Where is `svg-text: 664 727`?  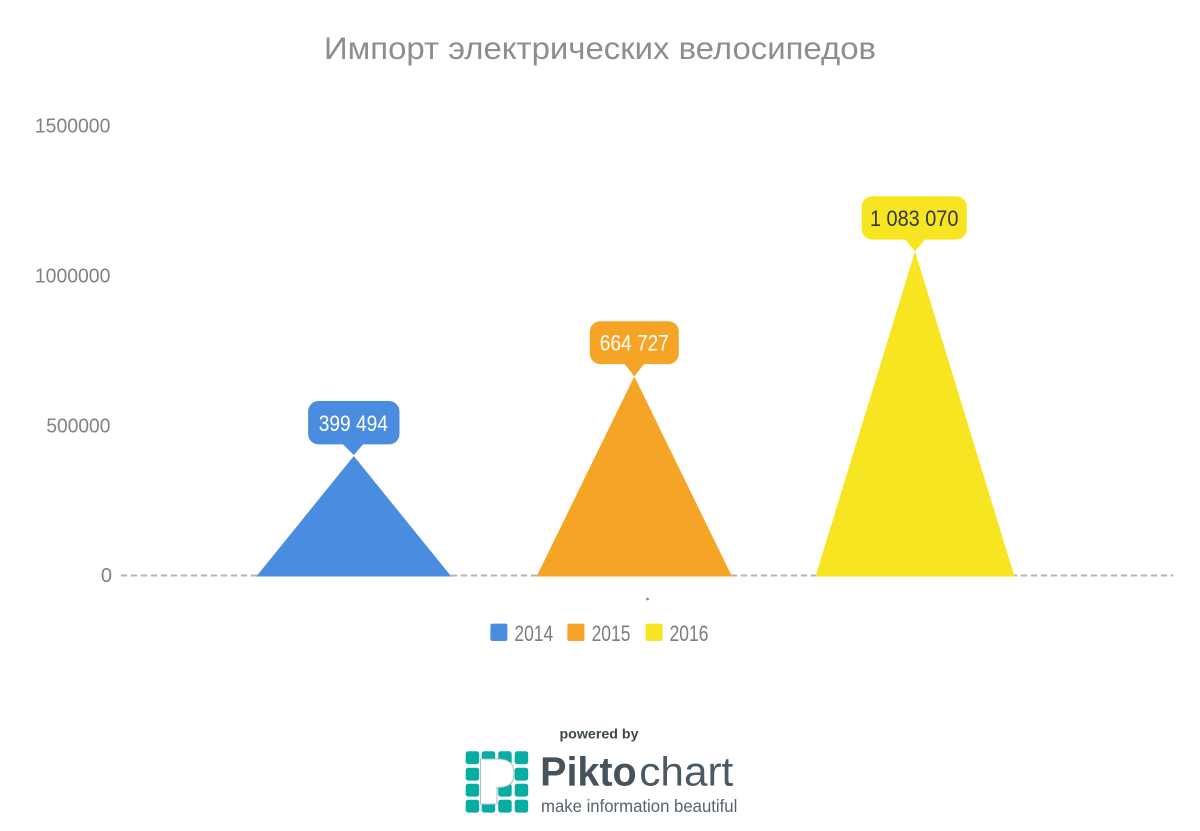 svg-text: 664 727 is located at coordinates (634, 343).